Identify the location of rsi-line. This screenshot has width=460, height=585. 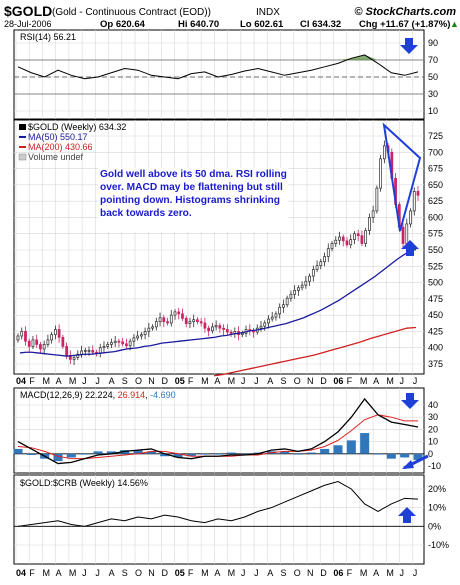
(218, 67).